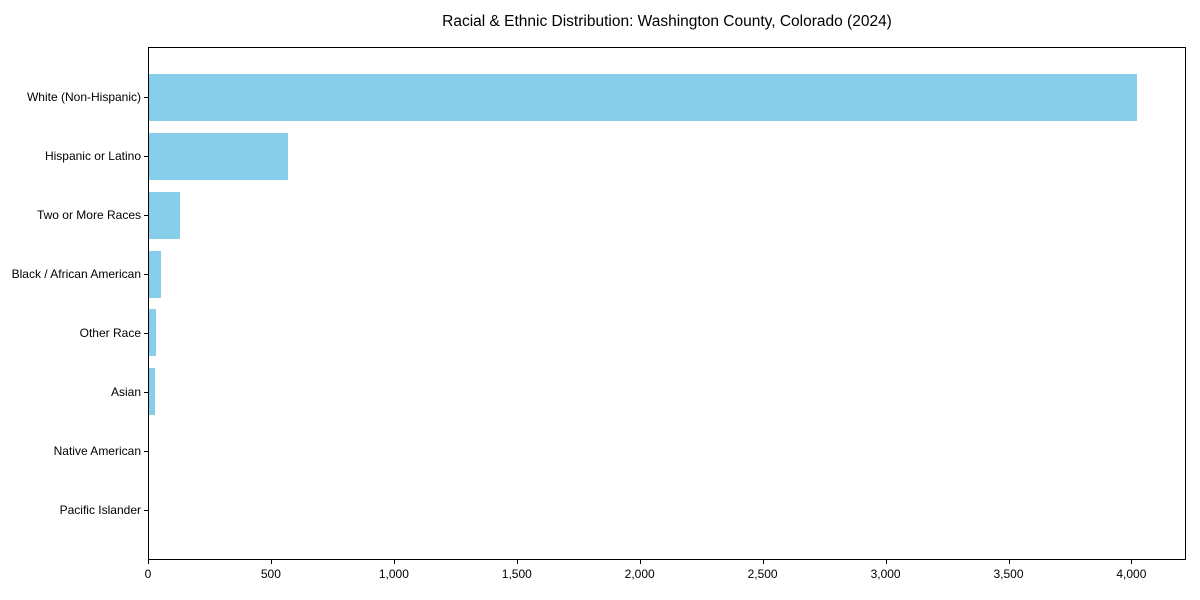  I want to click on x-tick-label: 0, so click(148, 574).